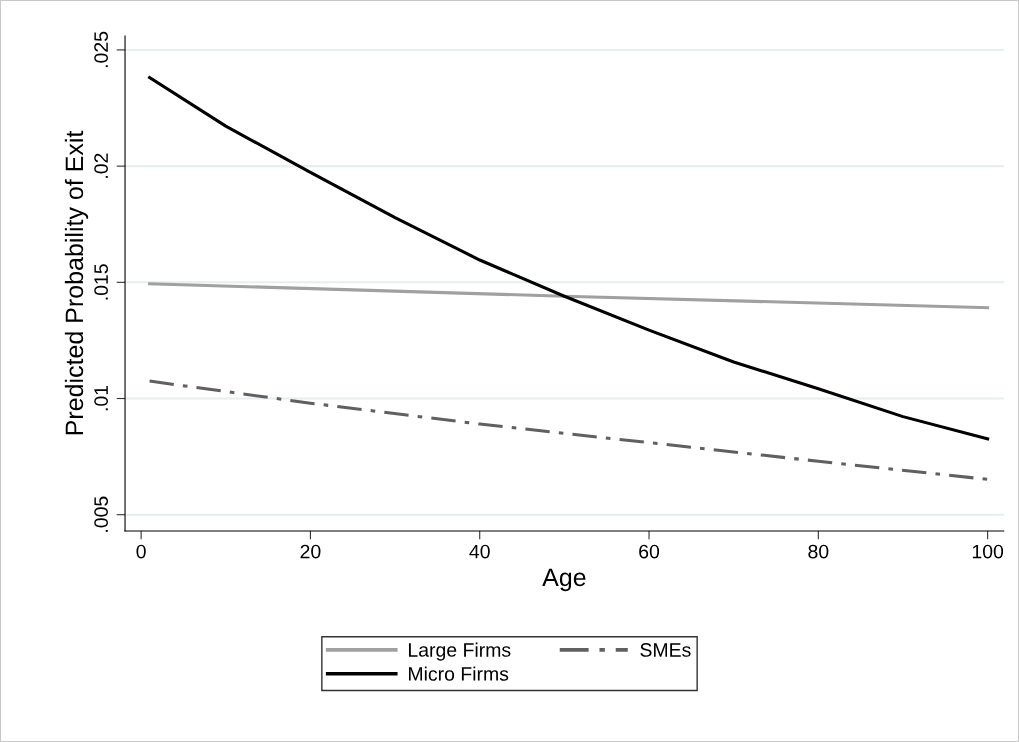  I want to click on y-tick-label: .025, so click(101, 49).